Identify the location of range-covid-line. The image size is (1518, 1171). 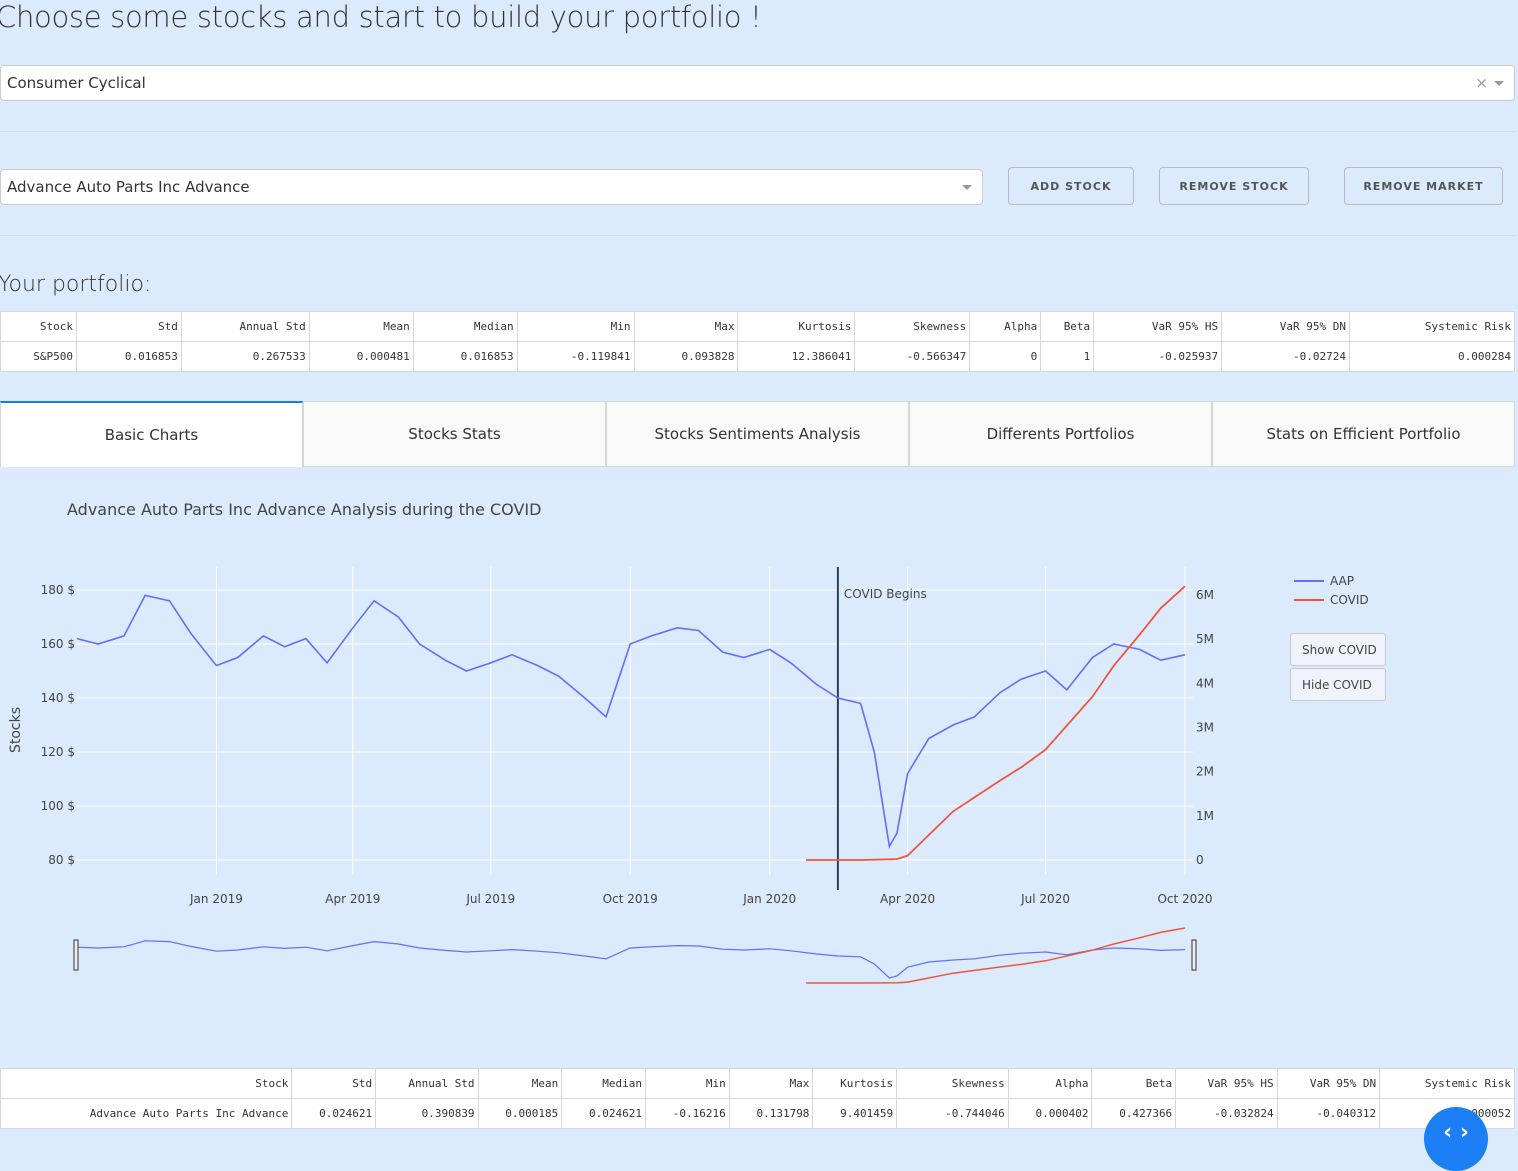
(996, 955).